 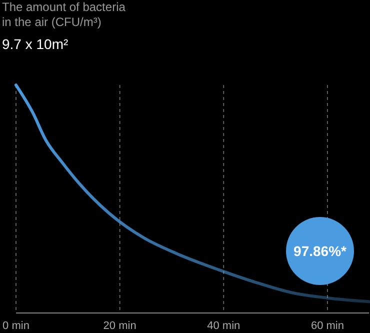 What do you see at coordinates (35, 44) in the screenshot?
I see `annotation: 9.7 x 10m²` at bounding box center [35, 44].